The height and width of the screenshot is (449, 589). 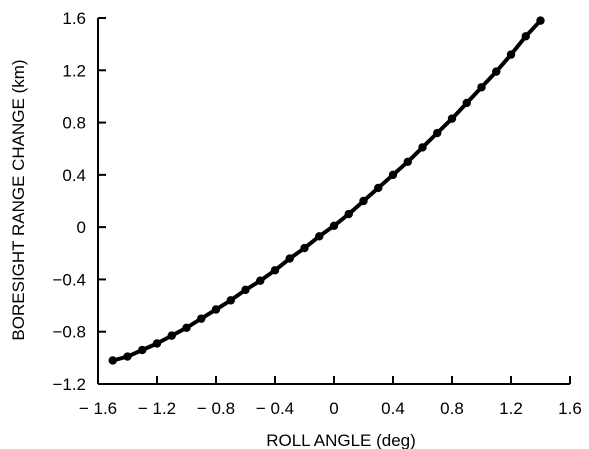 I want to click on y-tick-label: 0.8, so click(x=74, y=123).